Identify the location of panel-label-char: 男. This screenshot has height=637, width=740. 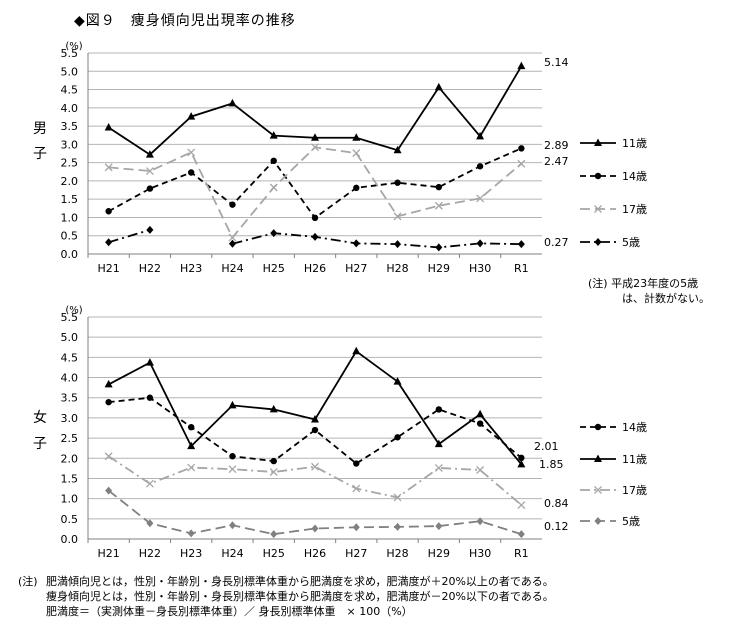
(40, 129).